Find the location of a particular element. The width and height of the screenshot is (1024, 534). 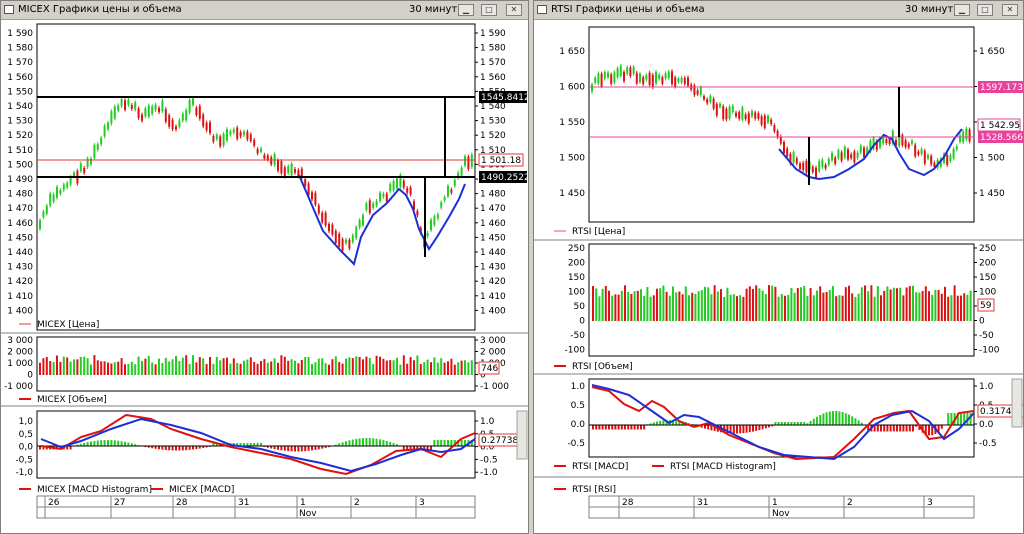

date-label: 2 is located at coordinates (850, 503).